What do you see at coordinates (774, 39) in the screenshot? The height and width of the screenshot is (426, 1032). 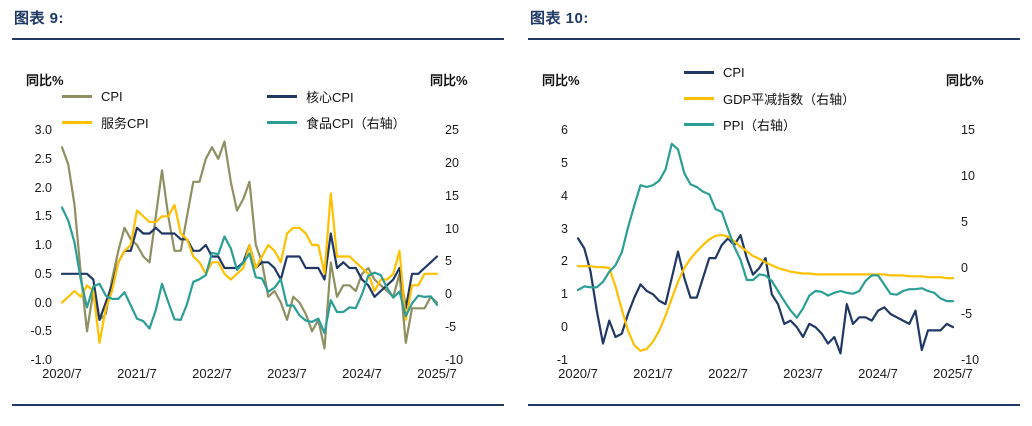 I see `figure-10-top-rule` at bounding box center [774, 39].